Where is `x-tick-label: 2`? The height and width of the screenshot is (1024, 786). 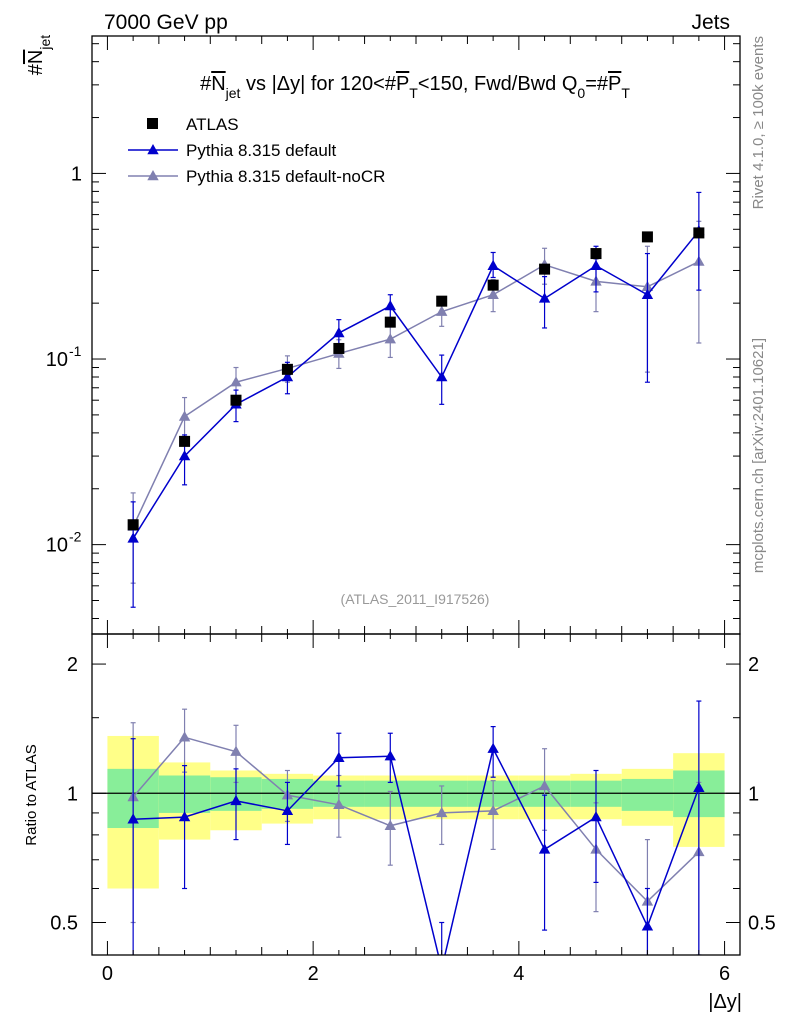
x-tick-label: 2 is located at coordinates (313, 974).